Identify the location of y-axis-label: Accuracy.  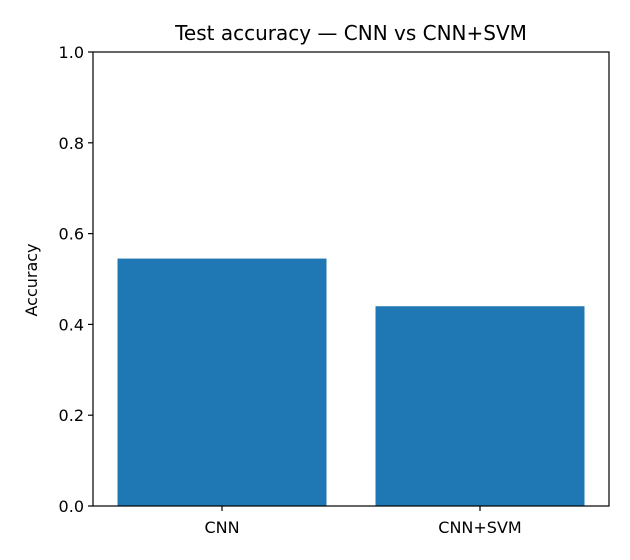
(31, 279).